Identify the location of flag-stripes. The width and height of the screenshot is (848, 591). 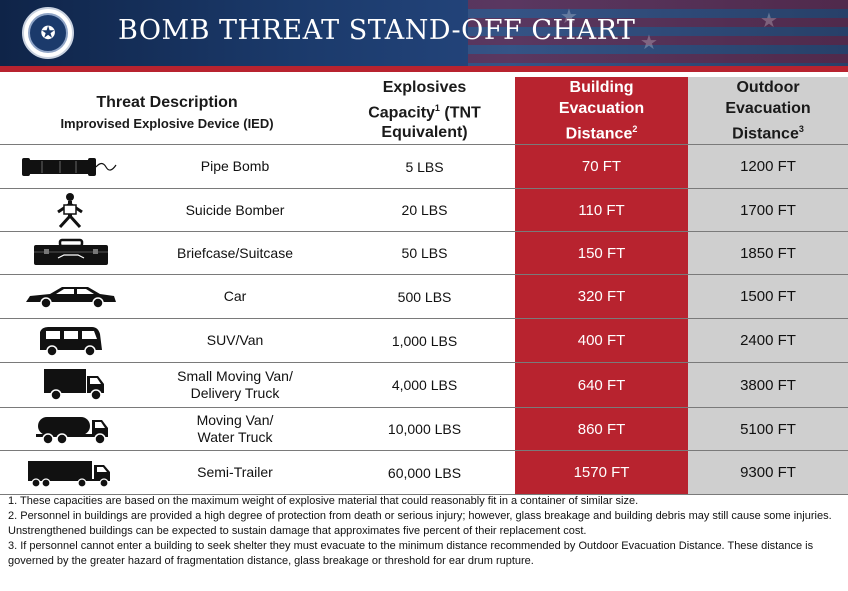
(658, 33).